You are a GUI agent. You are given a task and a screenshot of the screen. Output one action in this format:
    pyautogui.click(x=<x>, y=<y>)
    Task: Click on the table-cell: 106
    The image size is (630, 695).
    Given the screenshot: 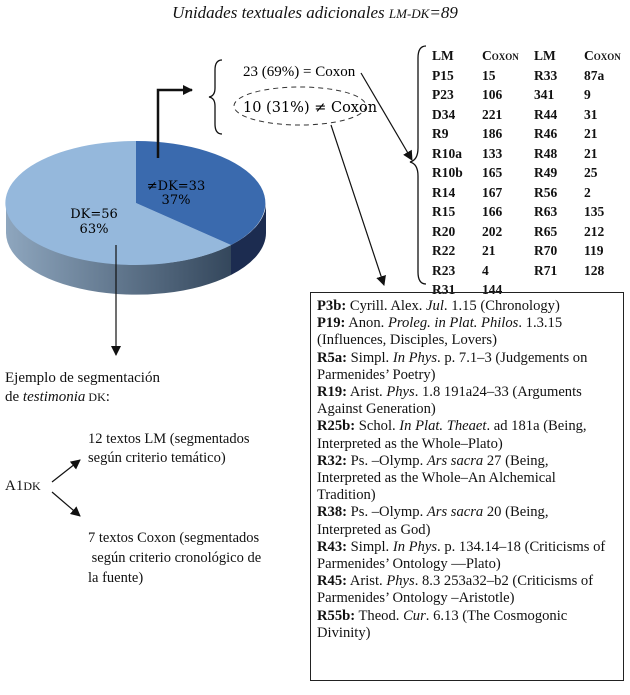 What is the action you would take?
    pyautogui.click(x=492, y=94)
    